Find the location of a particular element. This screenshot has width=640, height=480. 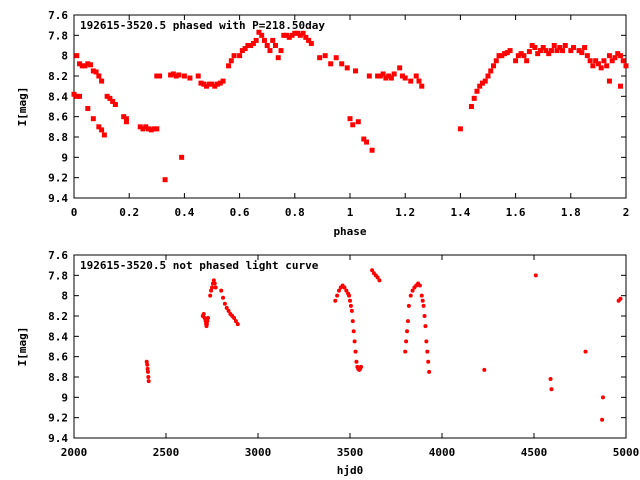

x-tick-label: 1.6 is located at coordinates (516, 212).